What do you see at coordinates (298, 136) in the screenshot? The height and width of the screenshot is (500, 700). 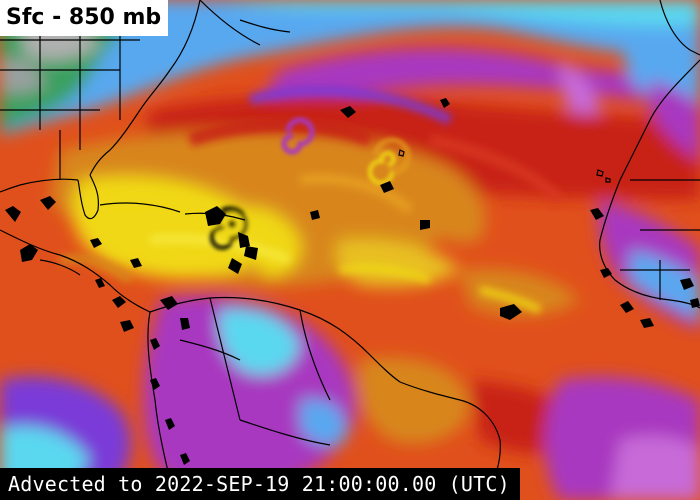 I see `cyclone-swirl-western-atlantic` at bounding box center [298, 136].